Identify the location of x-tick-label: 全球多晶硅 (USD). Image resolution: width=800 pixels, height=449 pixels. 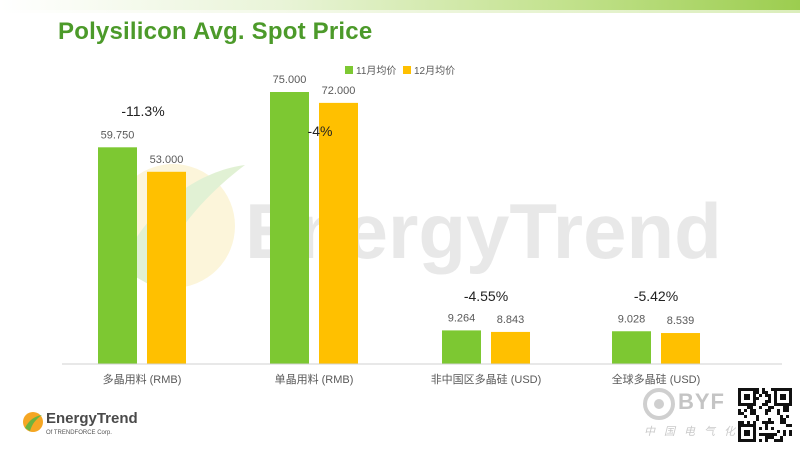
(656, 379).